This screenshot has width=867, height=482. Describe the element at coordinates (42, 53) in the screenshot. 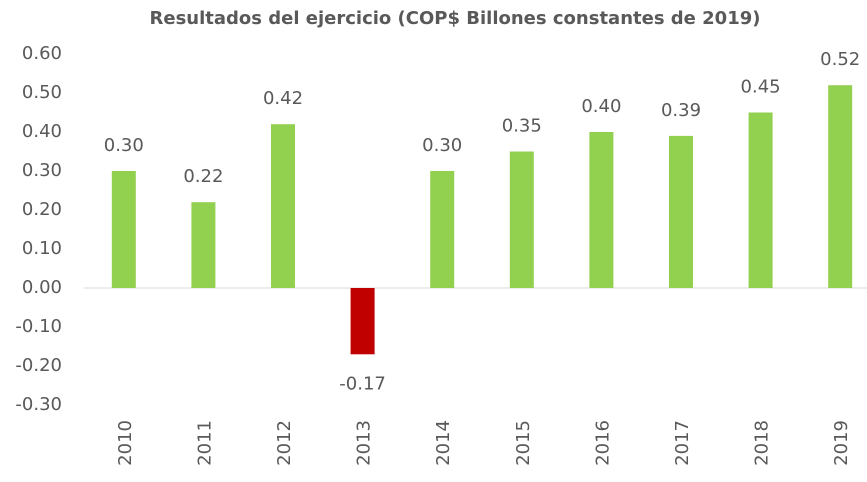

I see `y-tick-label: 0.60` at that location.